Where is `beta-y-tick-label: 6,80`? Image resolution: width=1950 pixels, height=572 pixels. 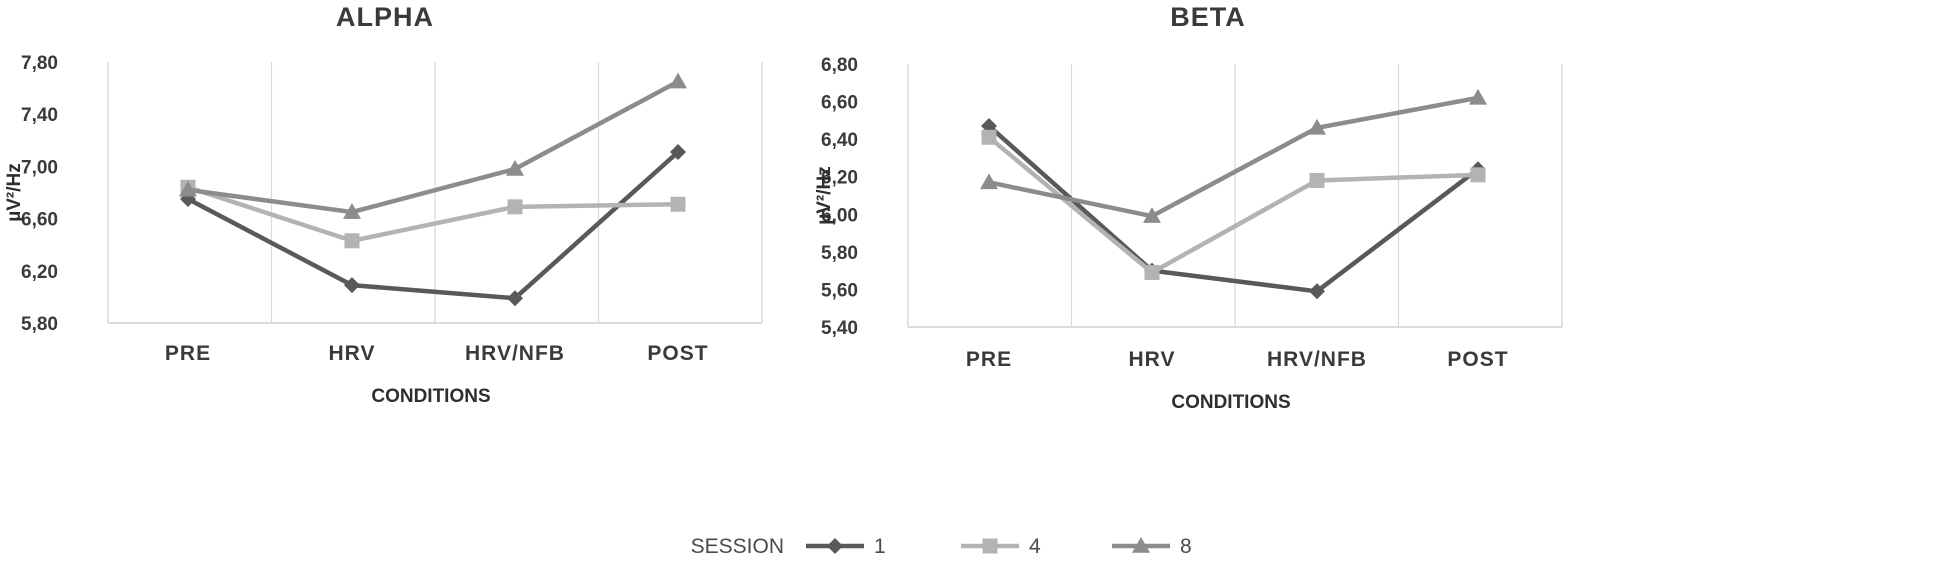
beta-y-tick-label: 6,80 is located at coordinates (839, 65).